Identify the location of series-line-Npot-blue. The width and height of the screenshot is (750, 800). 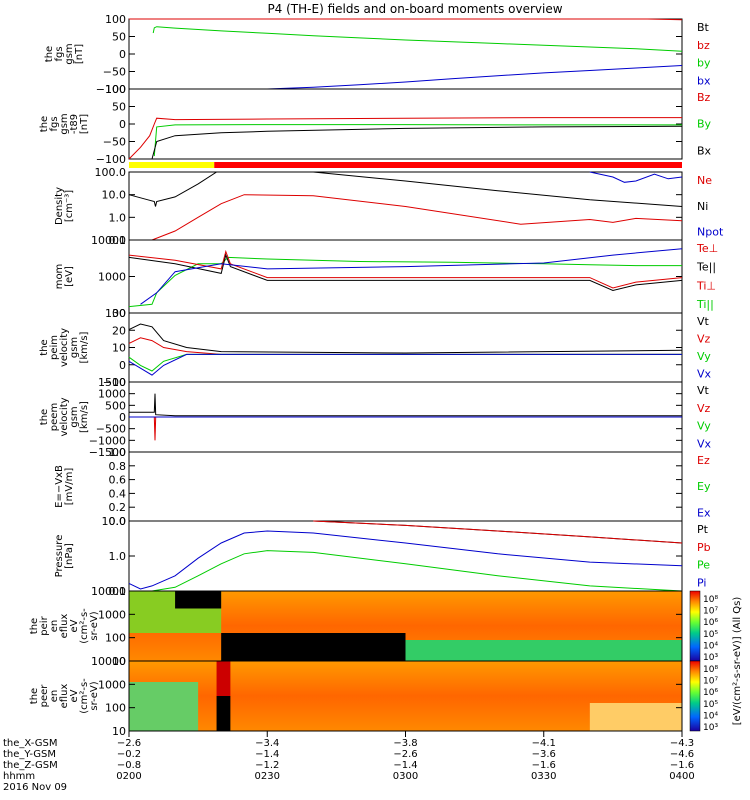
(411, 276).